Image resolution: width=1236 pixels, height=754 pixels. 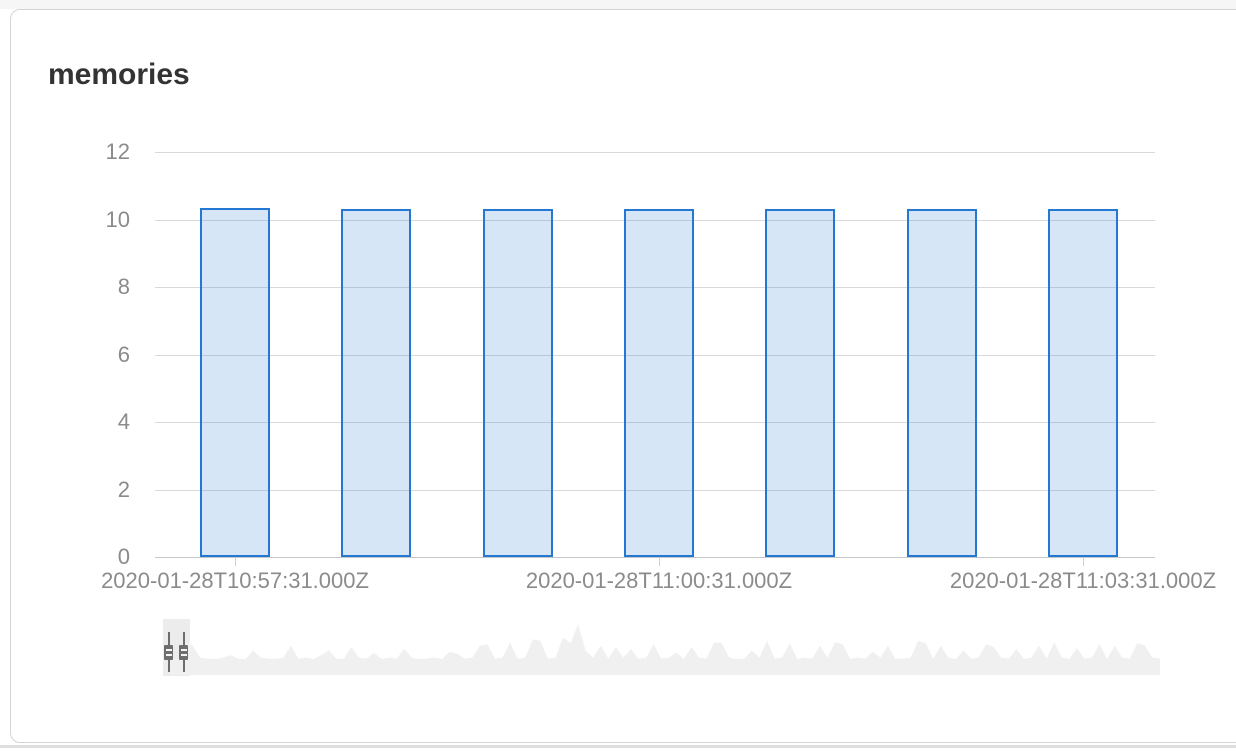 What do you see at coordinates (119, 74) in the screenshot?
I see `chart-title: memories` at bounding box center [119, 74].